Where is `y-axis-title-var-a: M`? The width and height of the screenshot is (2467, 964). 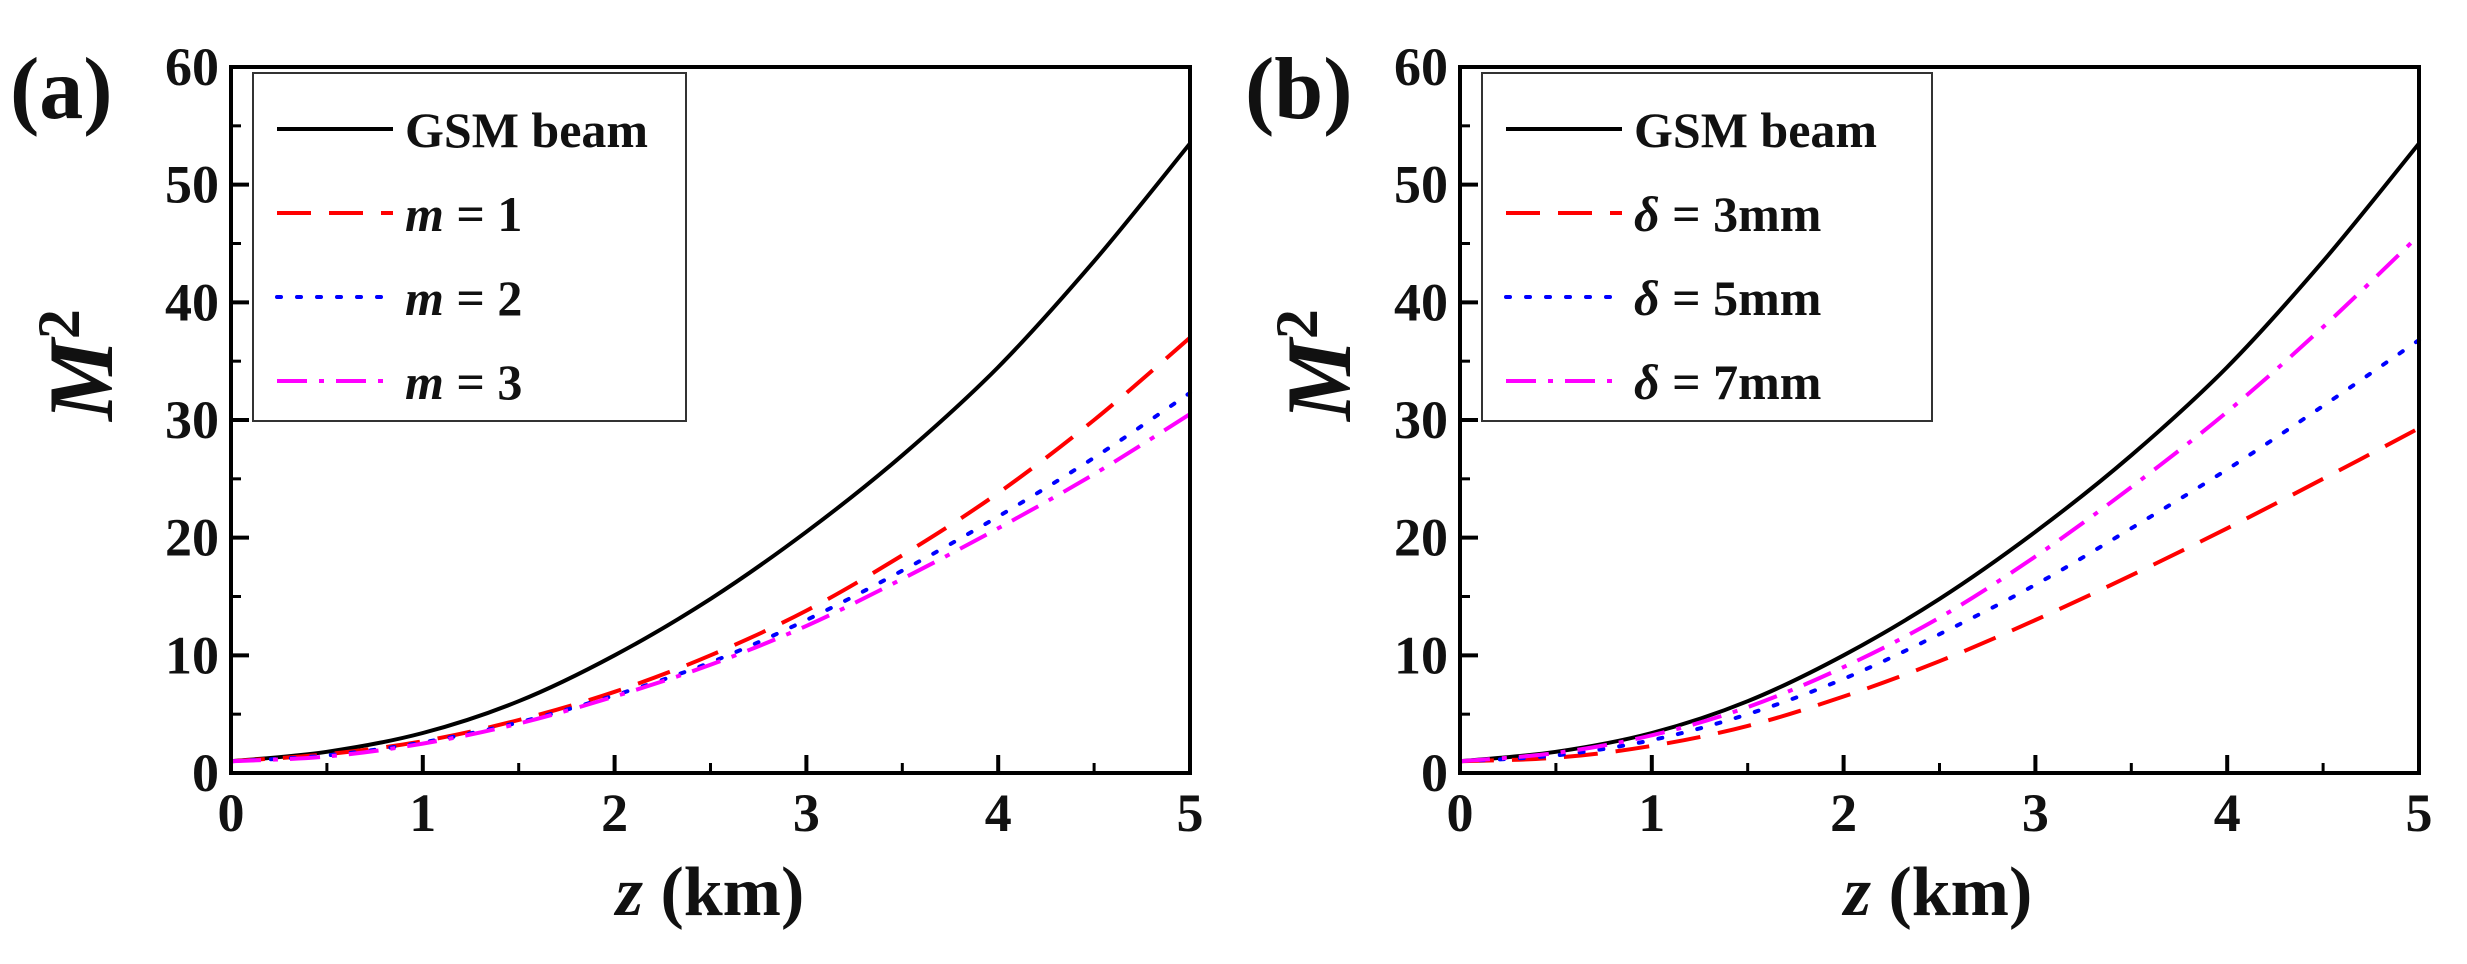
y-axis-title-var-a: M is located at coordinates (81, 379).